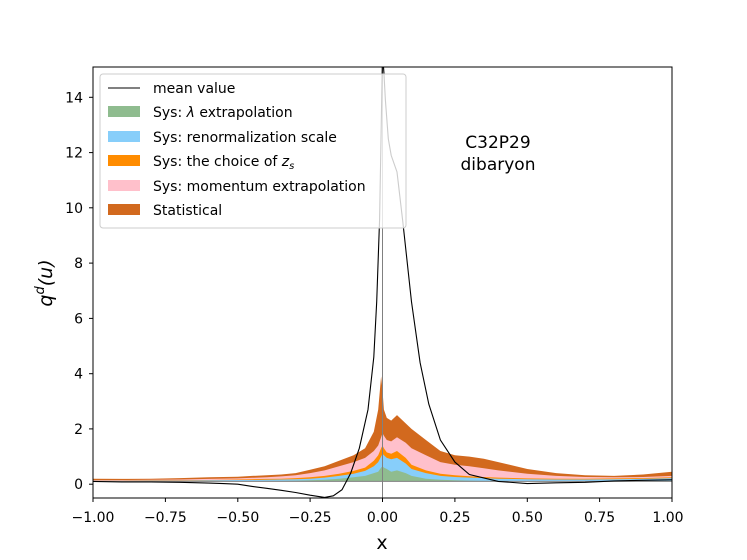  What do you see at coordinates (74, 98) in the screenshot?
I see `y-tick-label: 14` at bounding box center [74, 98].